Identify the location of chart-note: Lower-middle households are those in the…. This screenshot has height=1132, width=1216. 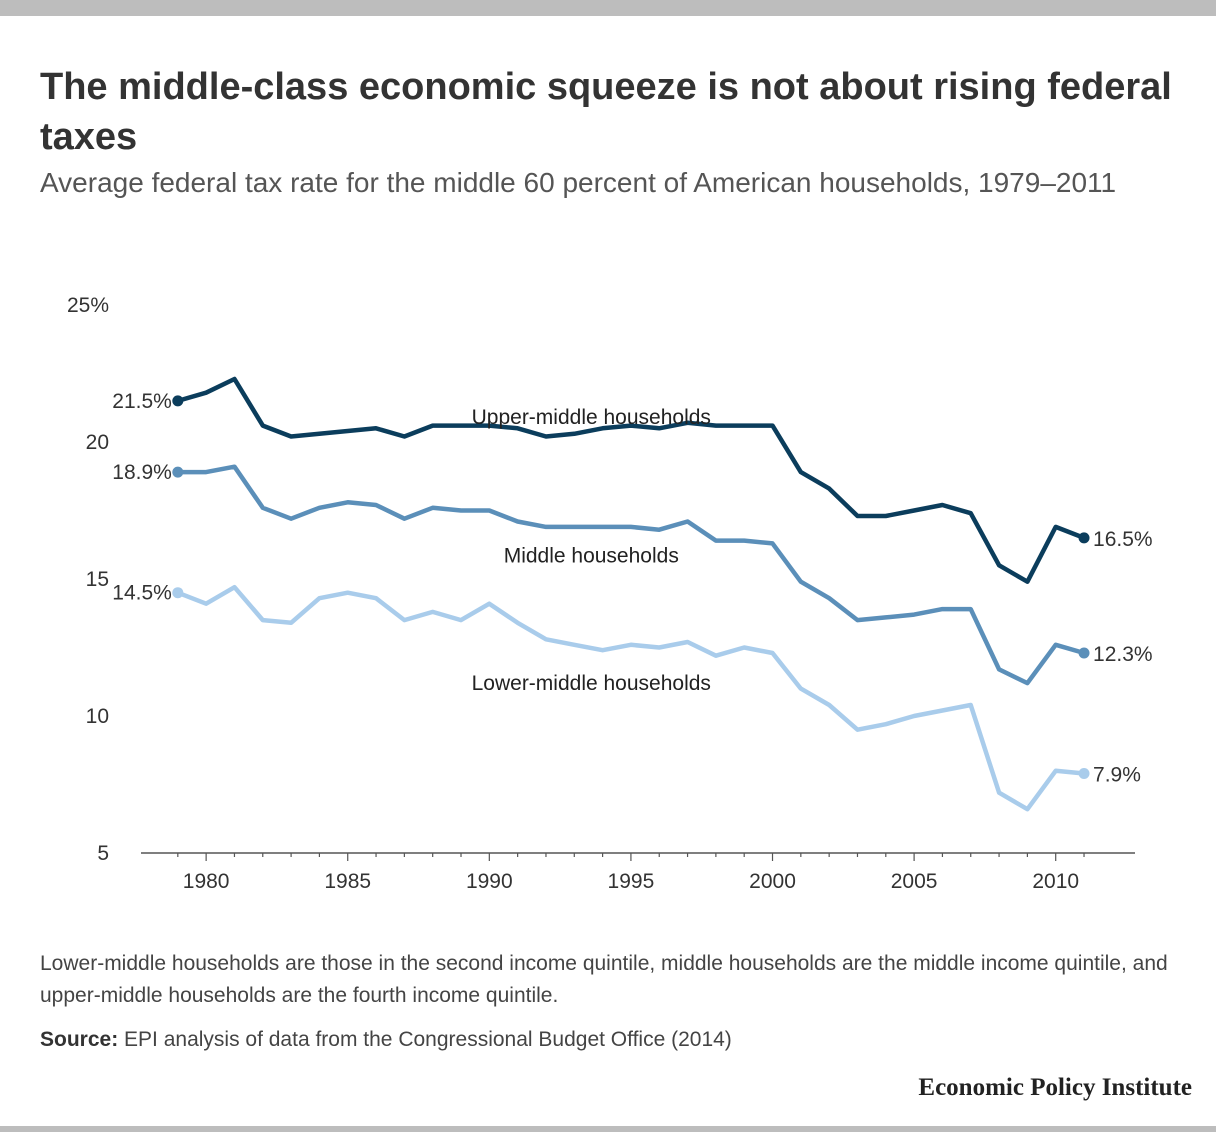
(604, 979).